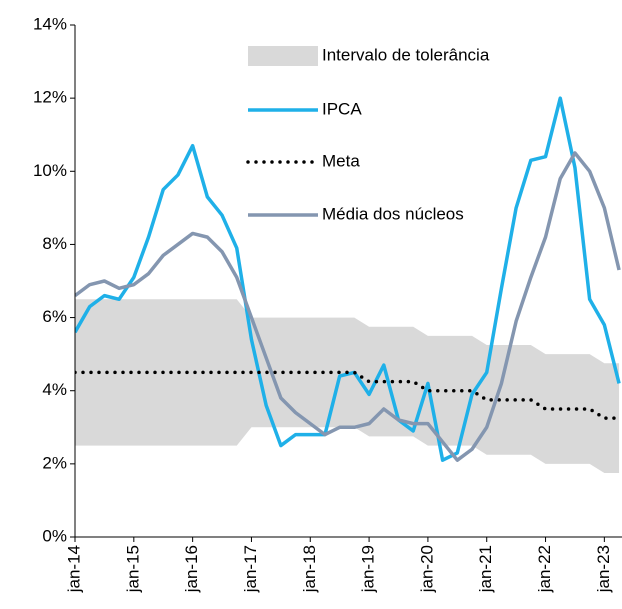 The height and width of the screenshot is (609, 622). I want to click on y-tick-label: 14%, so click(50, 23).